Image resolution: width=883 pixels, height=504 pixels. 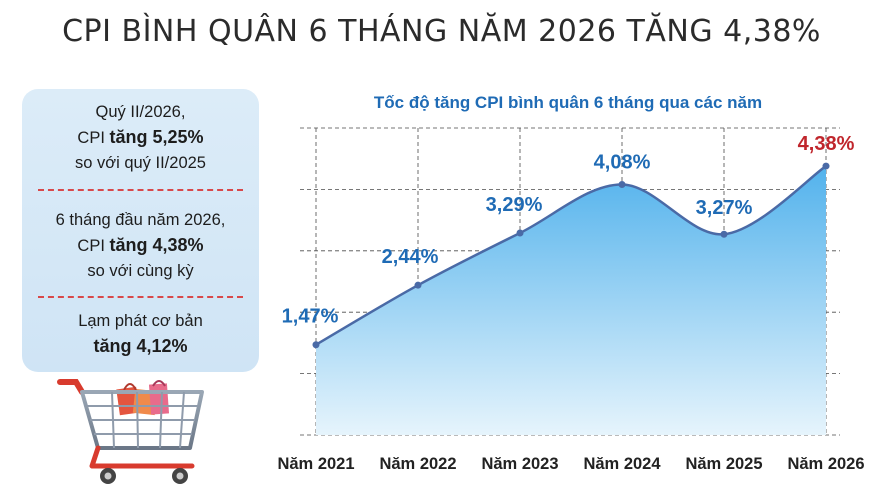 What do you see at coordinates (622, 162) in the screenshot?
I see `data-label: 4,08%` at bounding box center [622, 162].